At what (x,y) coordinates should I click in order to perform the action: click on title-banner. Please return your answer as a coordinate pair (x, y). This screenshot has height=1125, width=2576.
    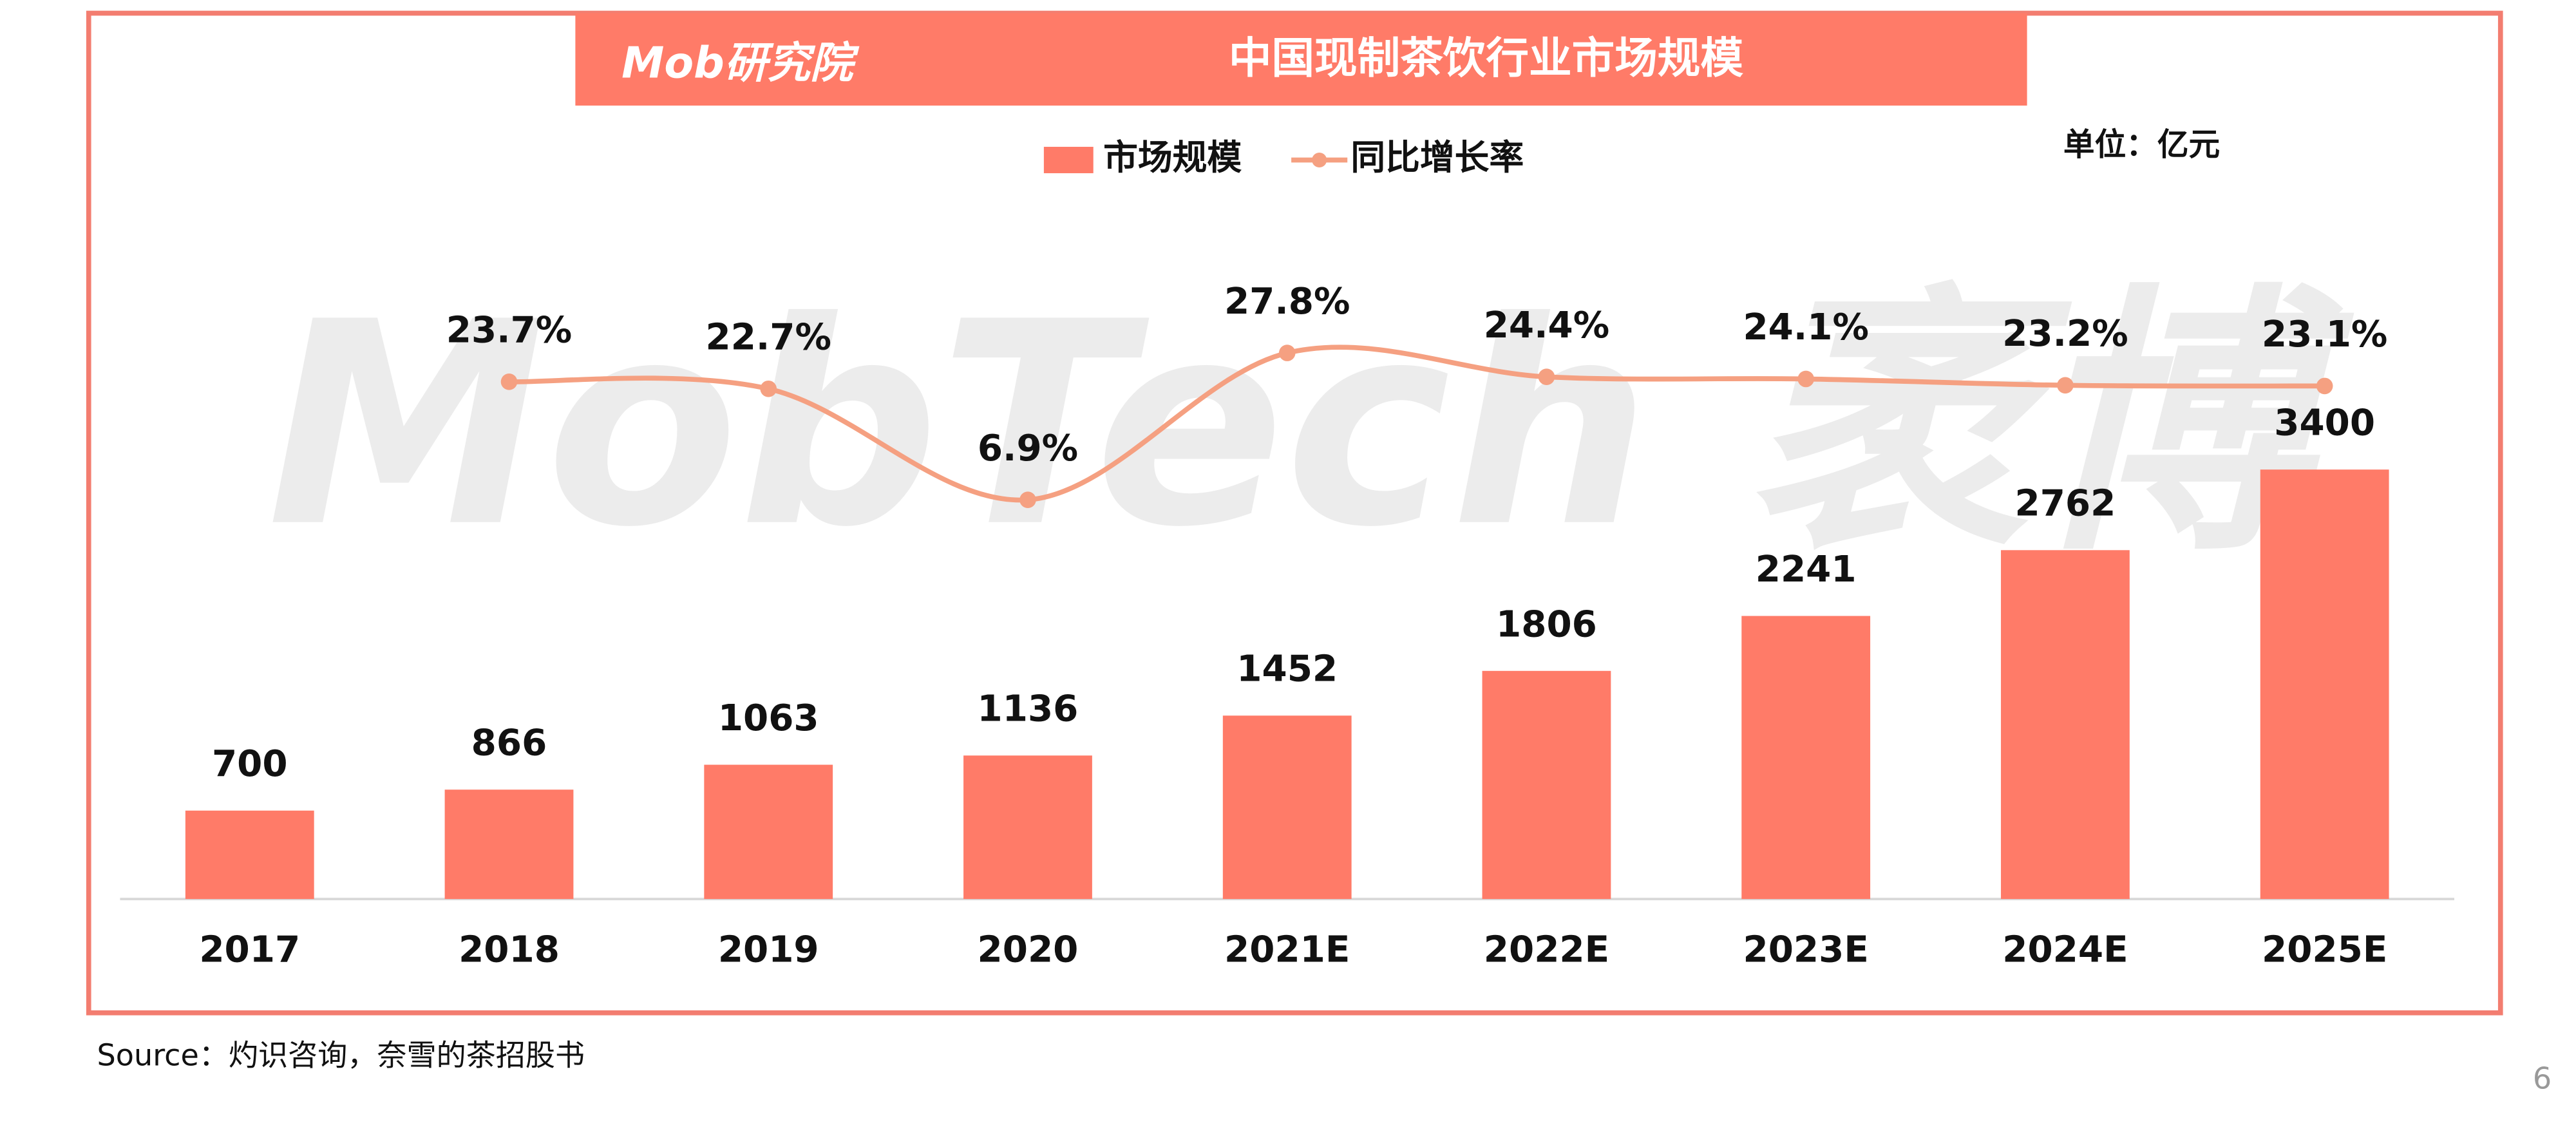
    Looking at the image, I should click on (1301, 60).